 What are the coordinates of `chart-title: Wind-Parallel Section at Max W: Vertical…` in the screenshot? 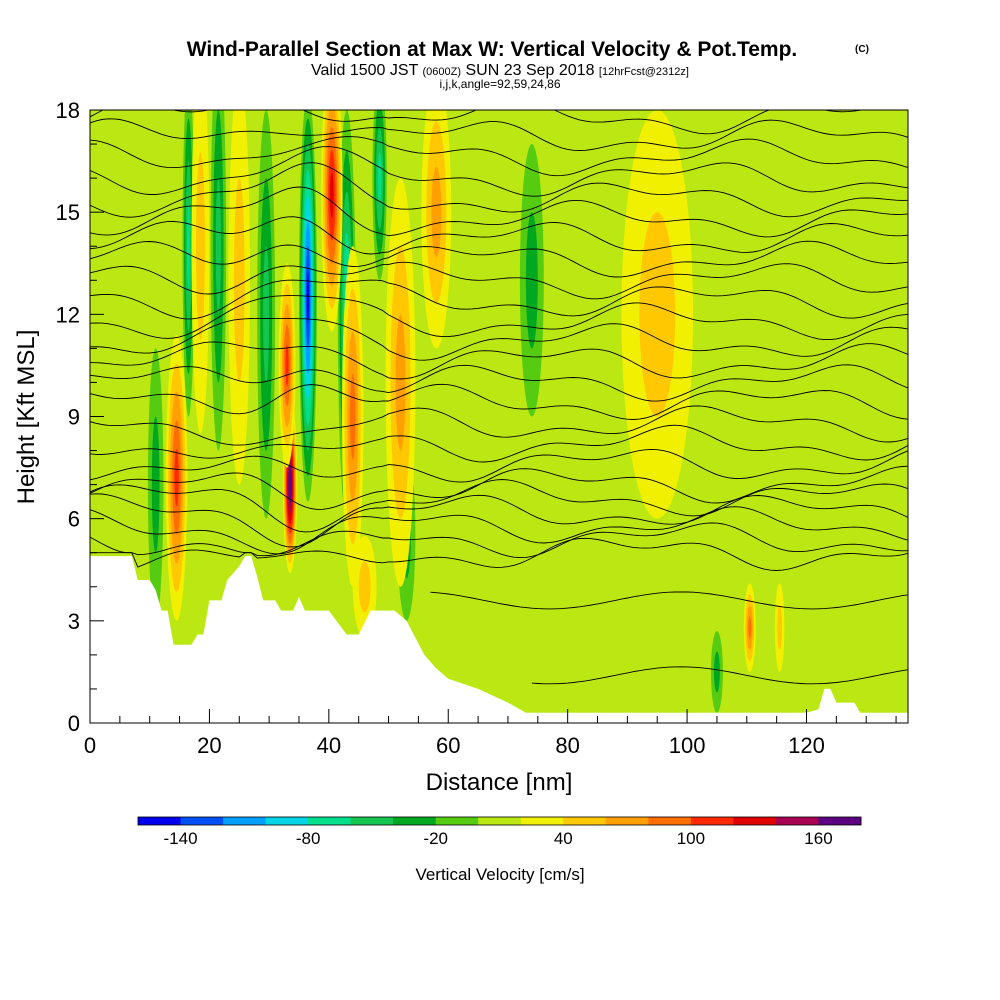 It's located at (492, 49).